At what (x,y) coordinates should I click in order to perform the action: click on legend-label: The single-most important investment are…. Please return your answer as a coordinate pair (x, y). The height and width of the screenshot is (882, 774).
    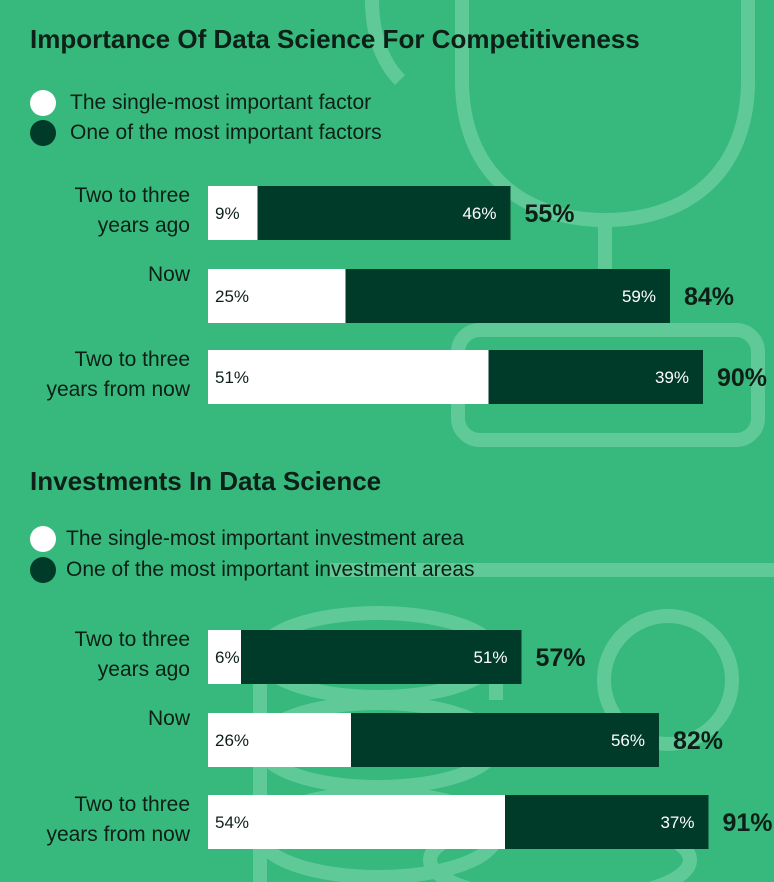
    Looking at the image, I should click on (265, 538).